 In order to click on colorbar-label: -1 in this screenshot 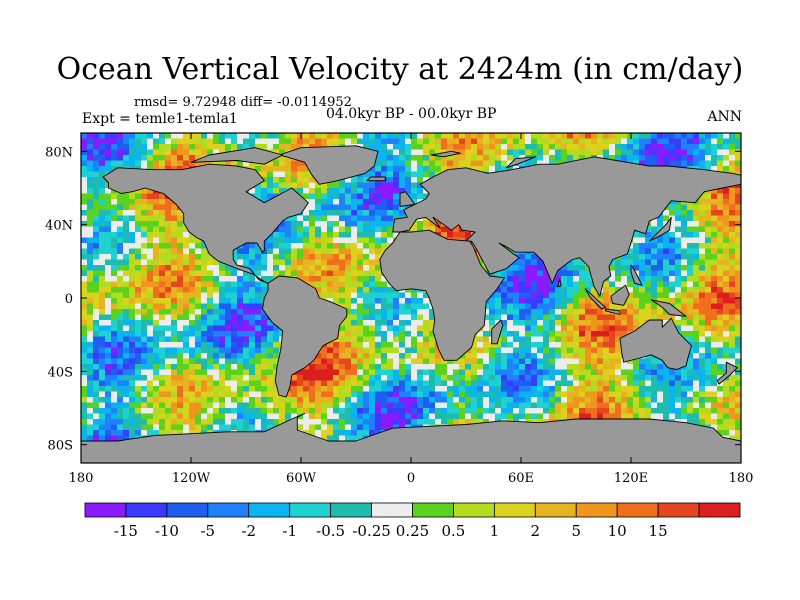, I will do `click(289, 531)`.